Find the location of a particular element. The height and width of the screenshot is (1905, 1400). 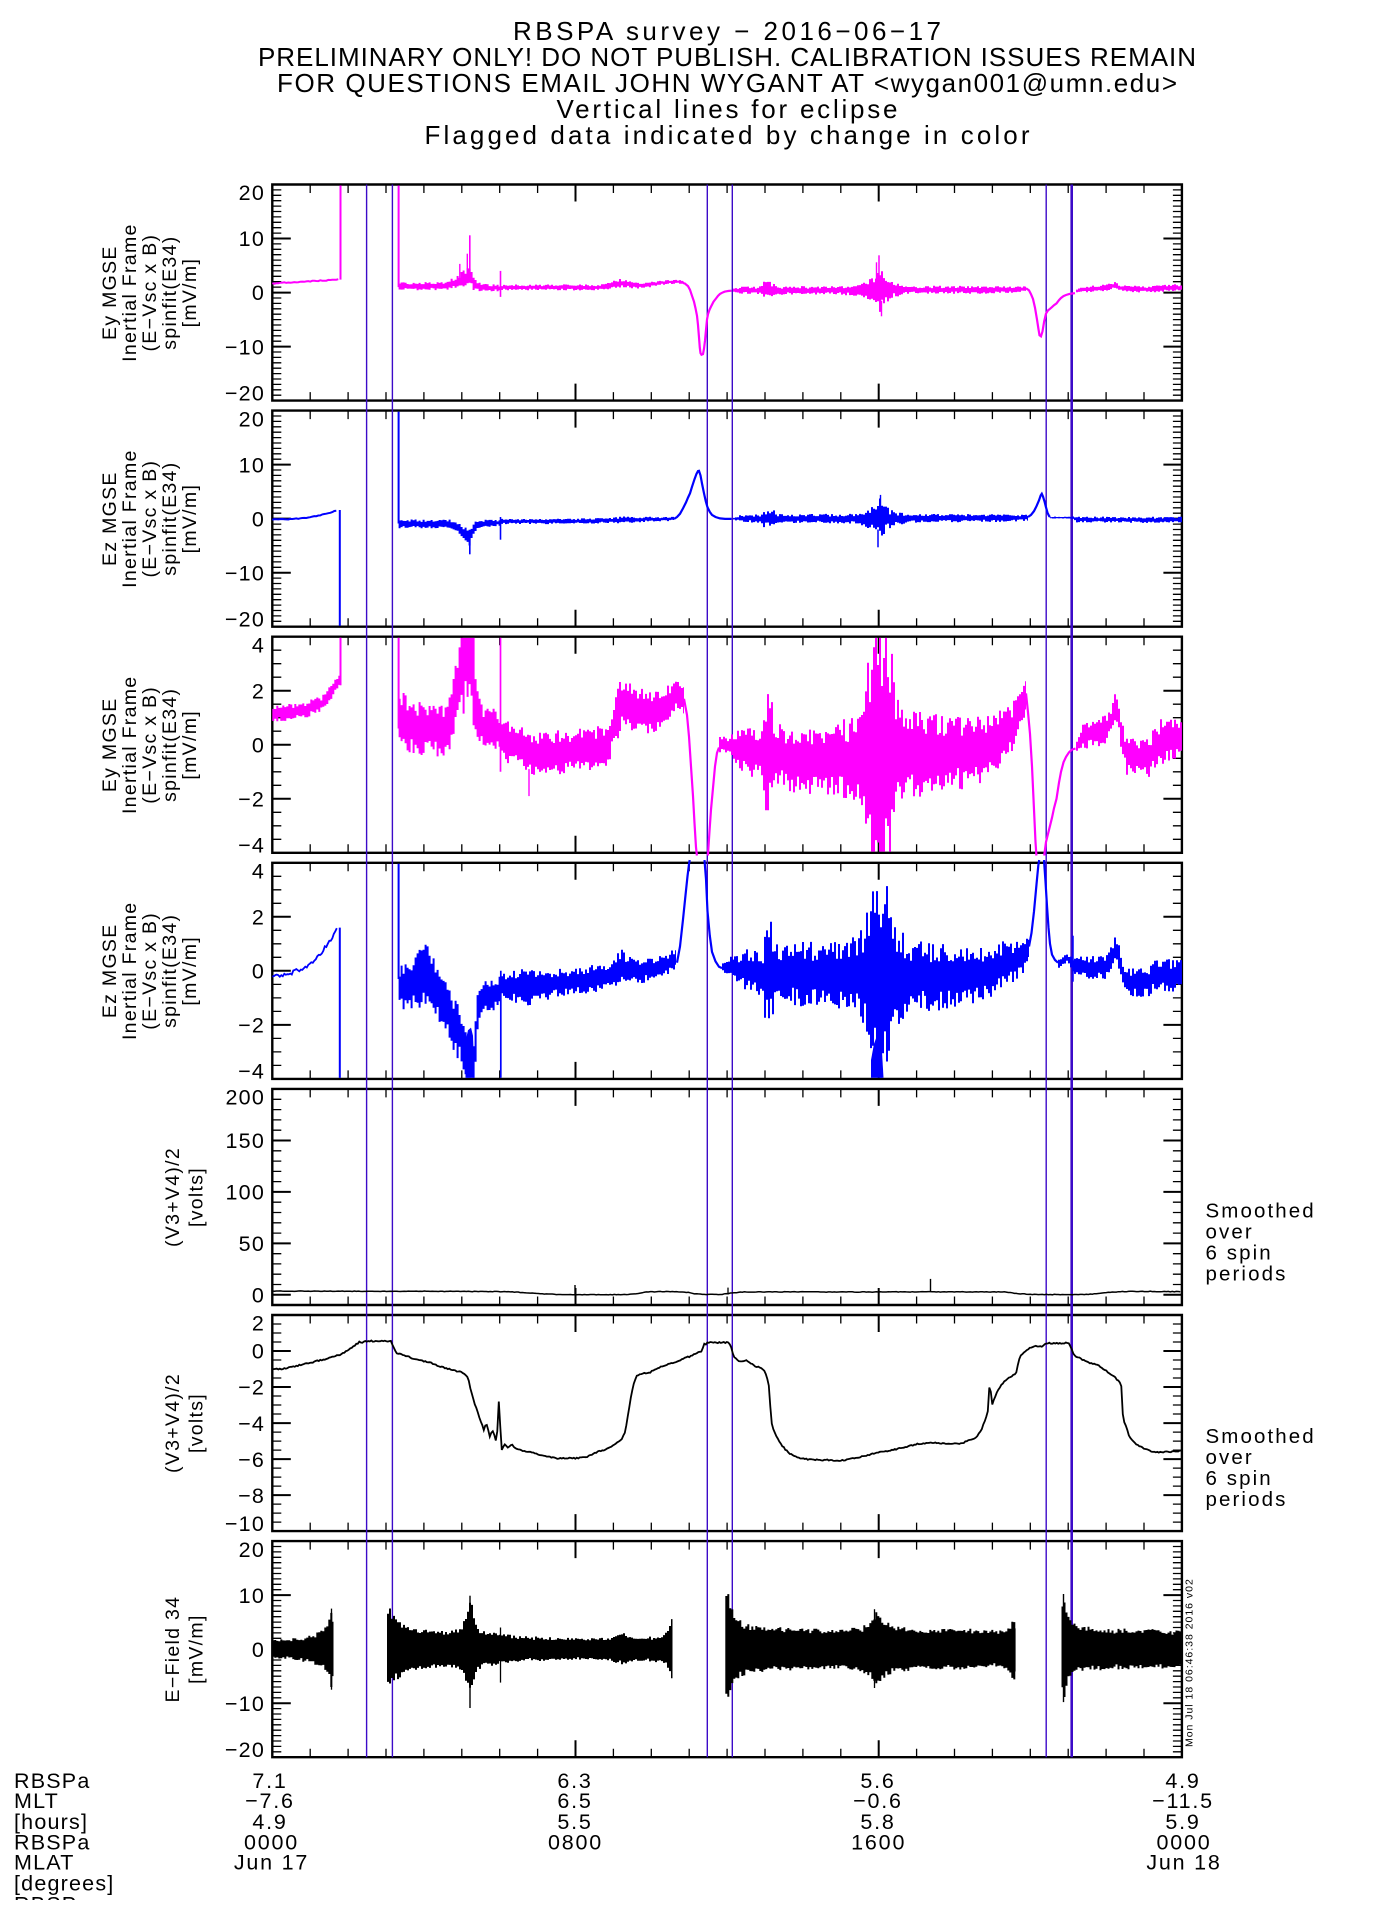

svg-text: 6.5 is located at coordinates (574, 1801).